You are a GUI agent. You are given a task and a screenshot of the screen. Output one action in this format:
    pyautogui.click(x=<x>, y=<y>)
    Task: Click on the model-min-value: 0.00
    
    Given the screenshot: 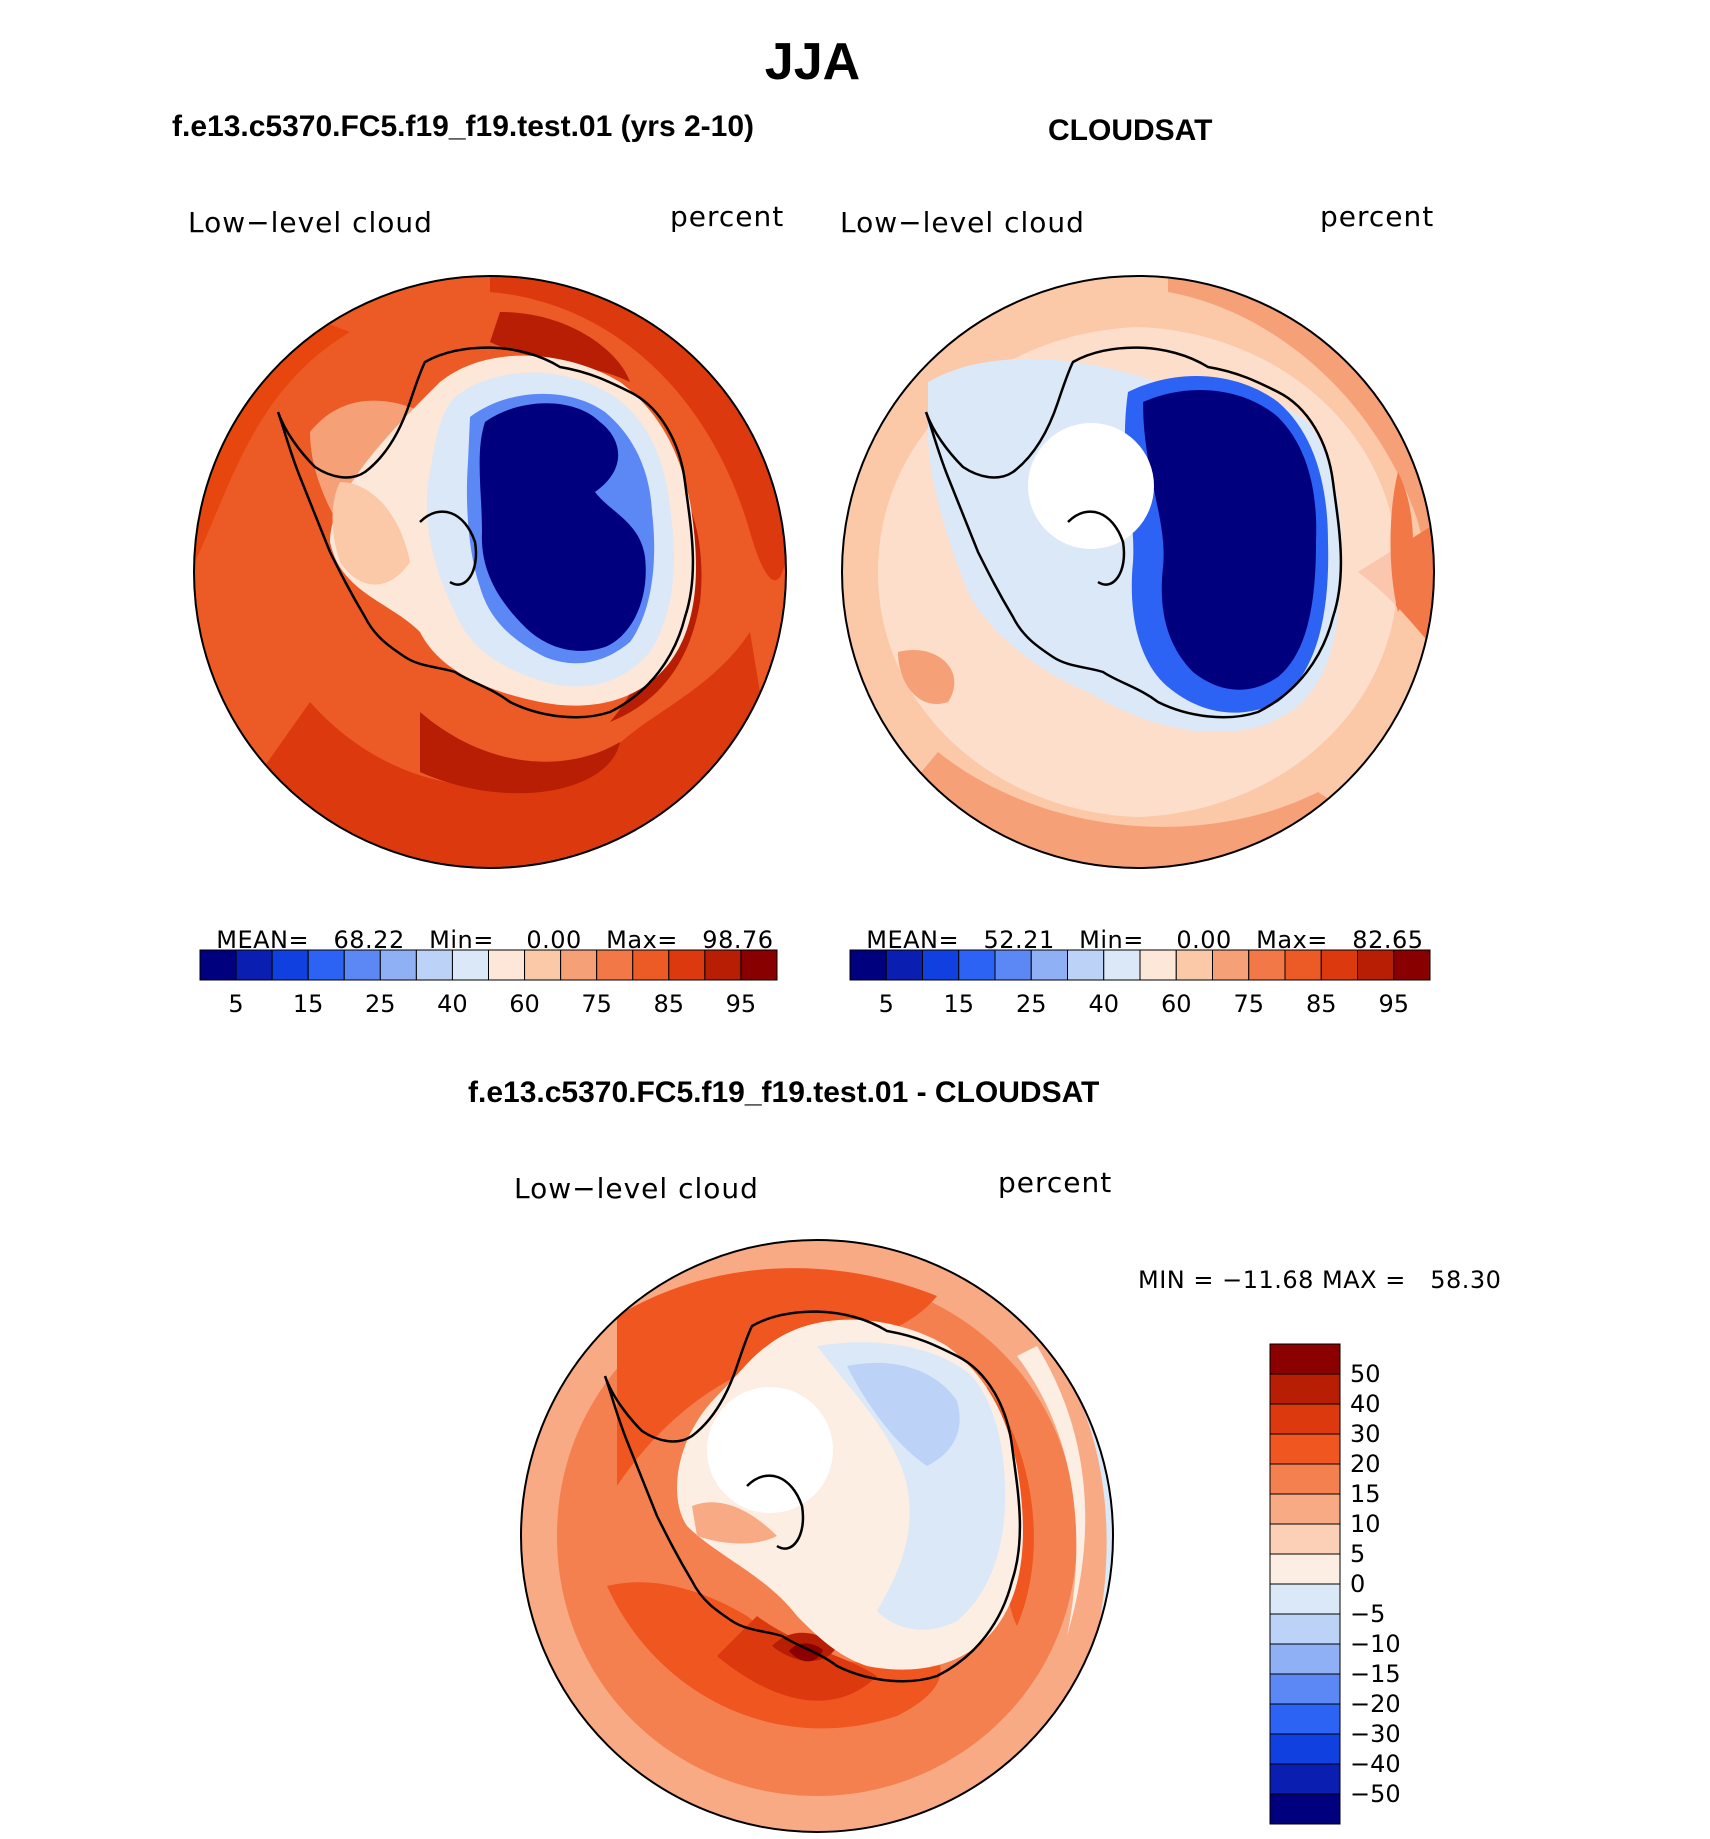 What is the action you would take?
    pyautogui.click(x=554, y=940)
    